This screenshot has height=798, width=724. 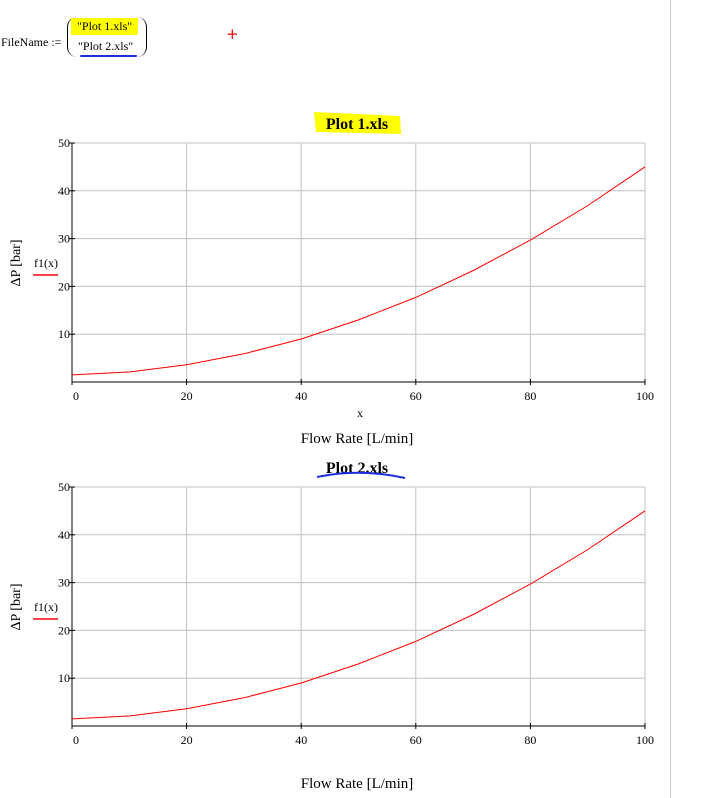 I want to click on chart-title: Plot 1.xls, so click(x=357, y=124).